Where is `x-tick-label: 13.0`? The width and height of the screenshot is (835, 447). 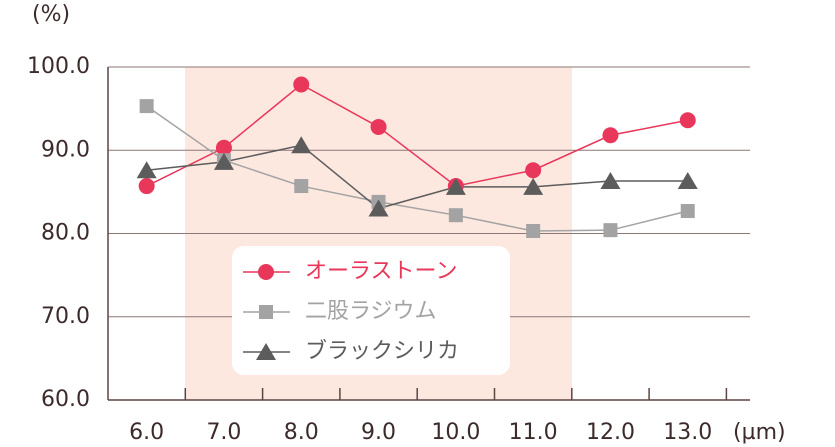
x-tick-label: 13.0 is located at coordinates (687, 432).